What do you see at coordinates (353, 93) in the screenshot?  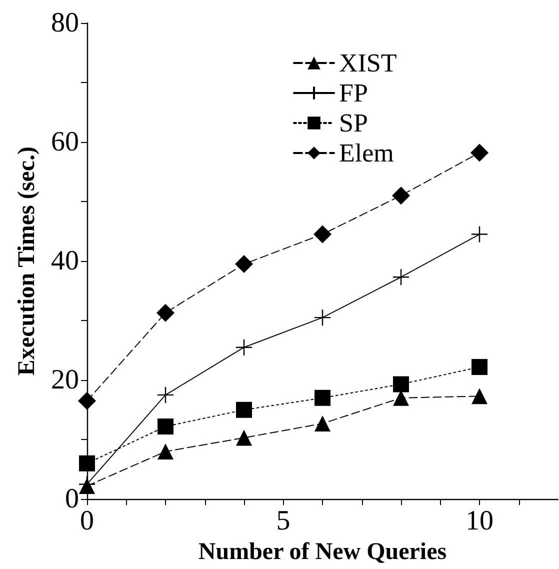 I see `legend-label: FP` at bounding box center [353, 93].